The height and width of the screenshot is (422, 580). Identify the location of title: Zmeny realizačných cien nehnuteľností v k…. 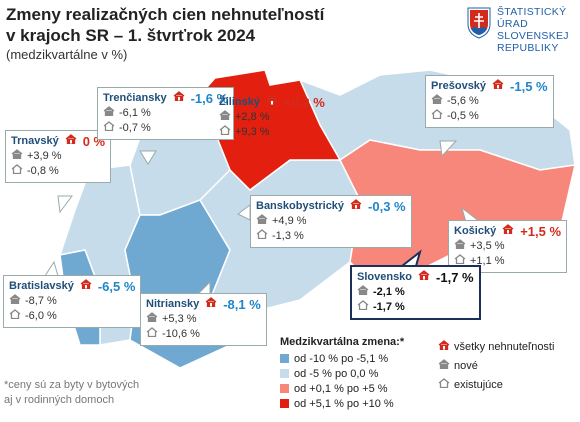
(165, 25).